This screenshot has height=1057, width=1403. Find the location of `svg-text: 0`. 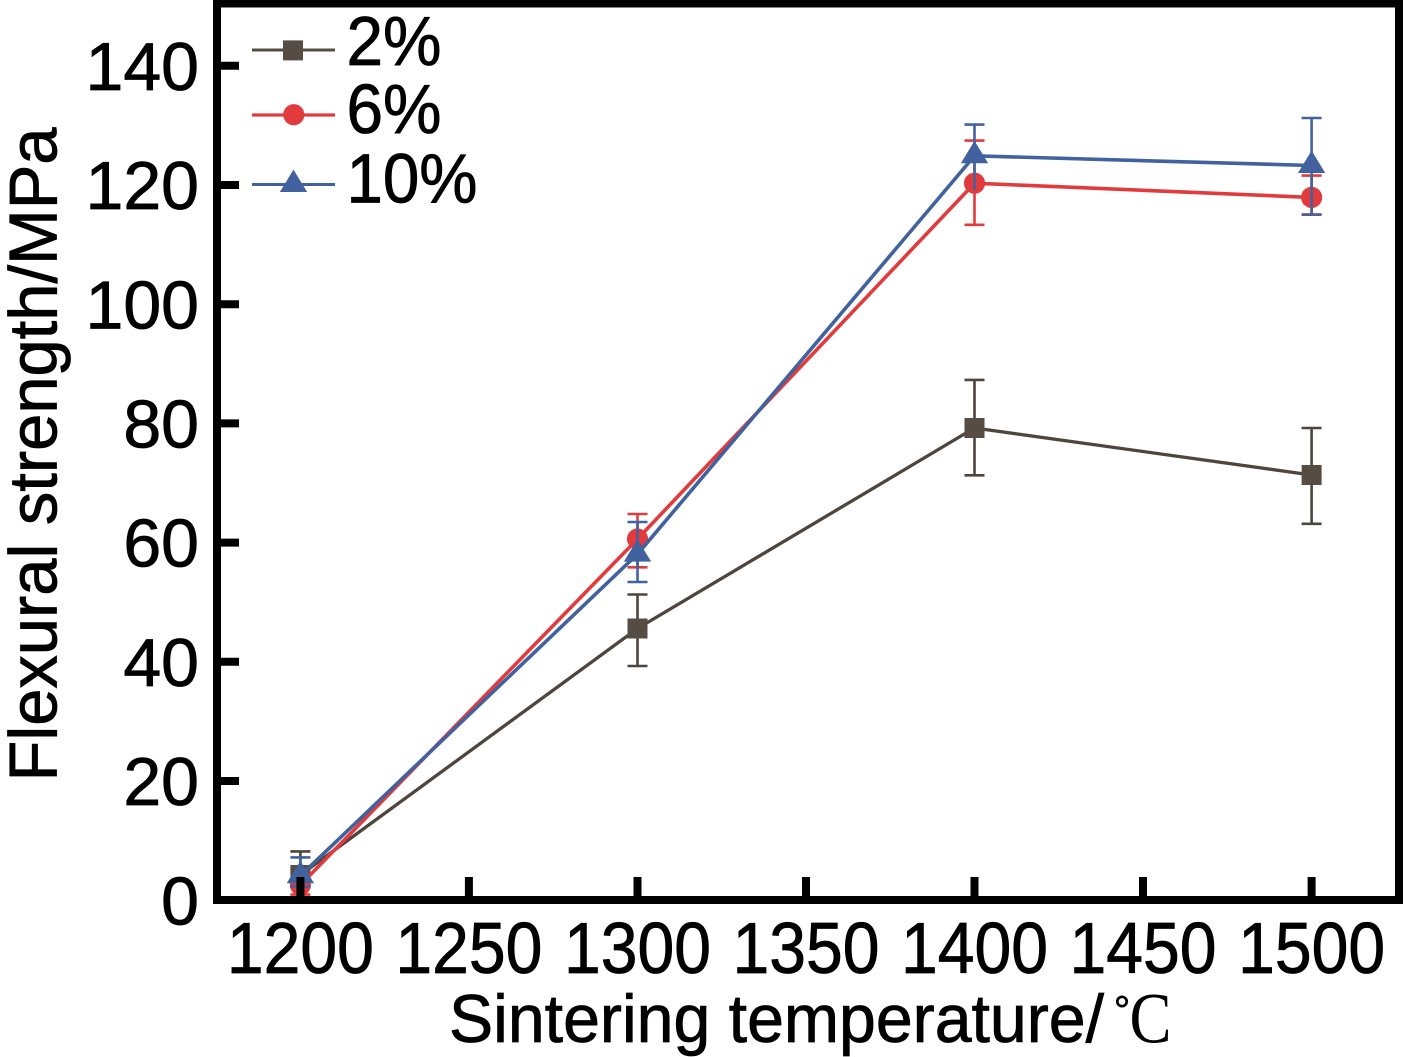

svg-text: 0 is located at coordinates (180, 901).